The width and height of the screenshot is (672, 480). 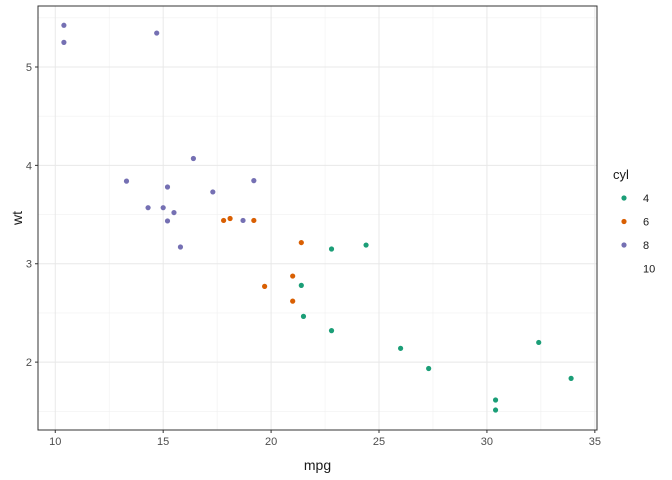 I want to click on y-tick-label: 5, so click(x=29, y=68).